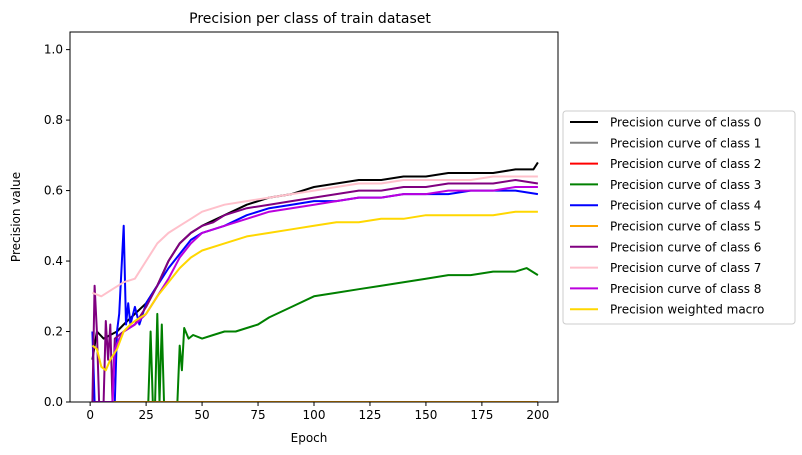  I want to click on legend-label-0: Precision curve of class 0, so click(685, 123).